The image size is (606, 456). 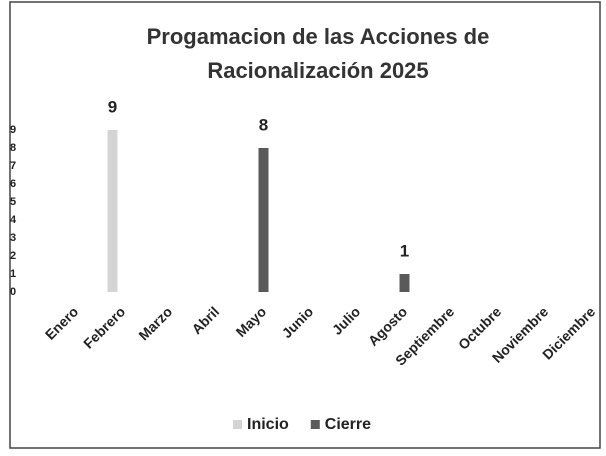 I want to click on value-label: 1, so click(x=404, y=250).